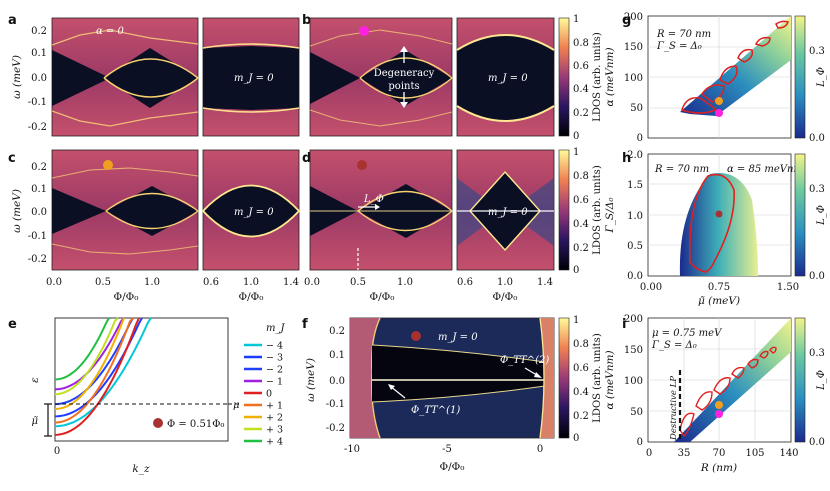 The width and height of the screenshot is (830, 491). I want to click on panel-b-left-map, so click(381, 77).